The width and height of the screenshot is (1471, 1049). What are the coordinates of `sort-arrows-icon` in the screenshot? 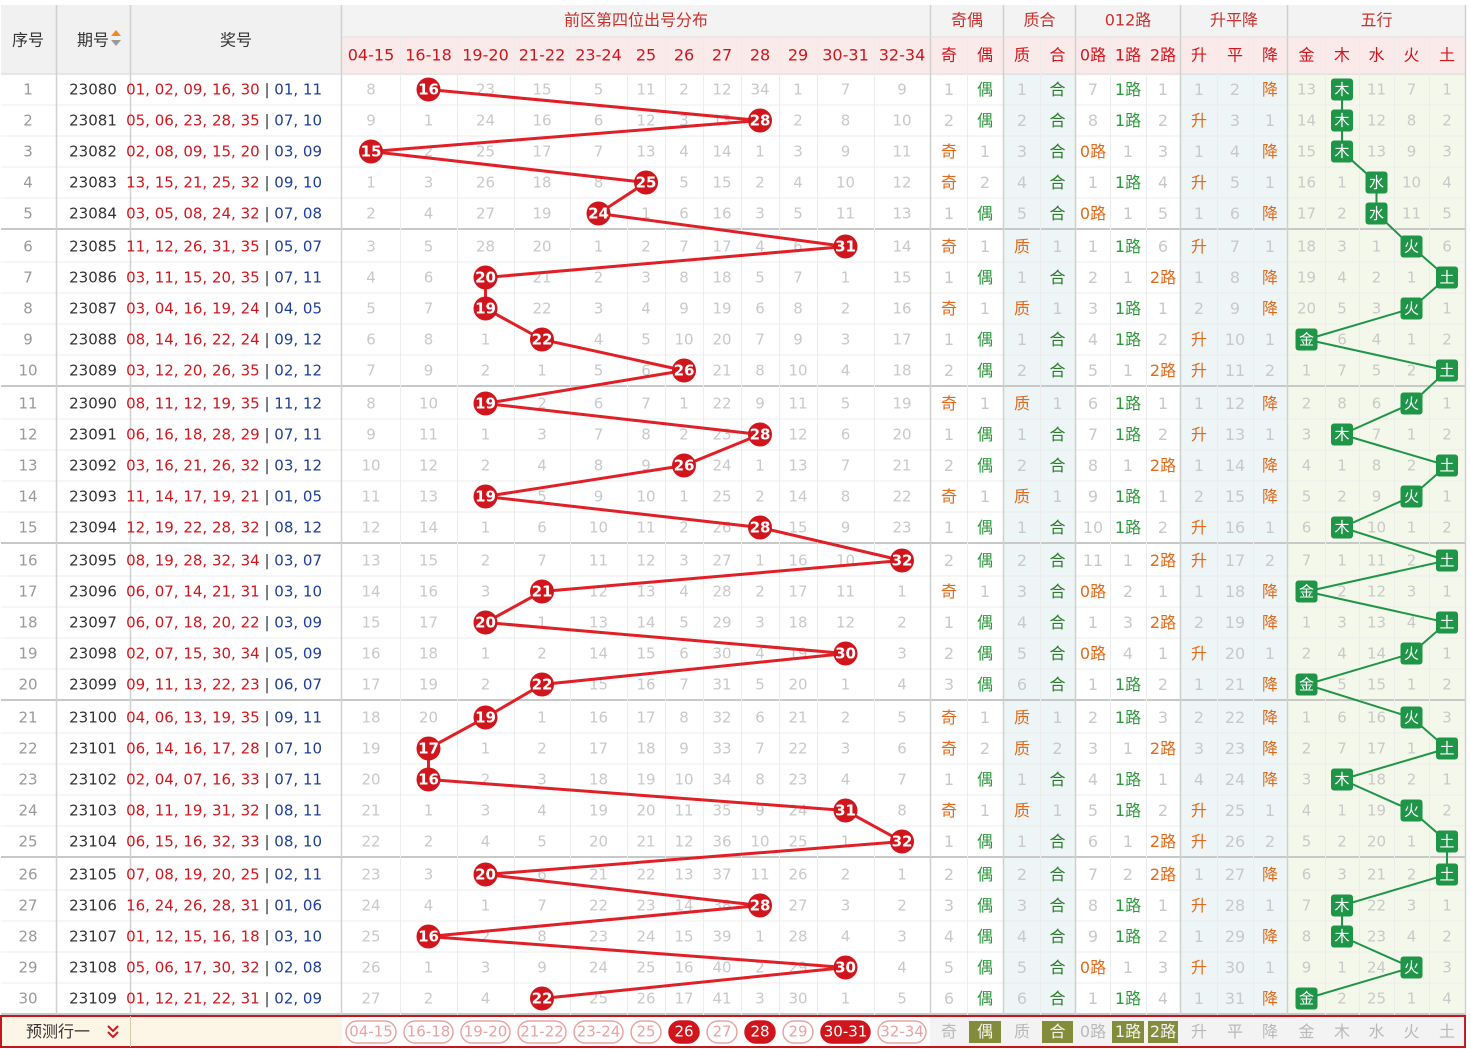 It's located at (116, 38).